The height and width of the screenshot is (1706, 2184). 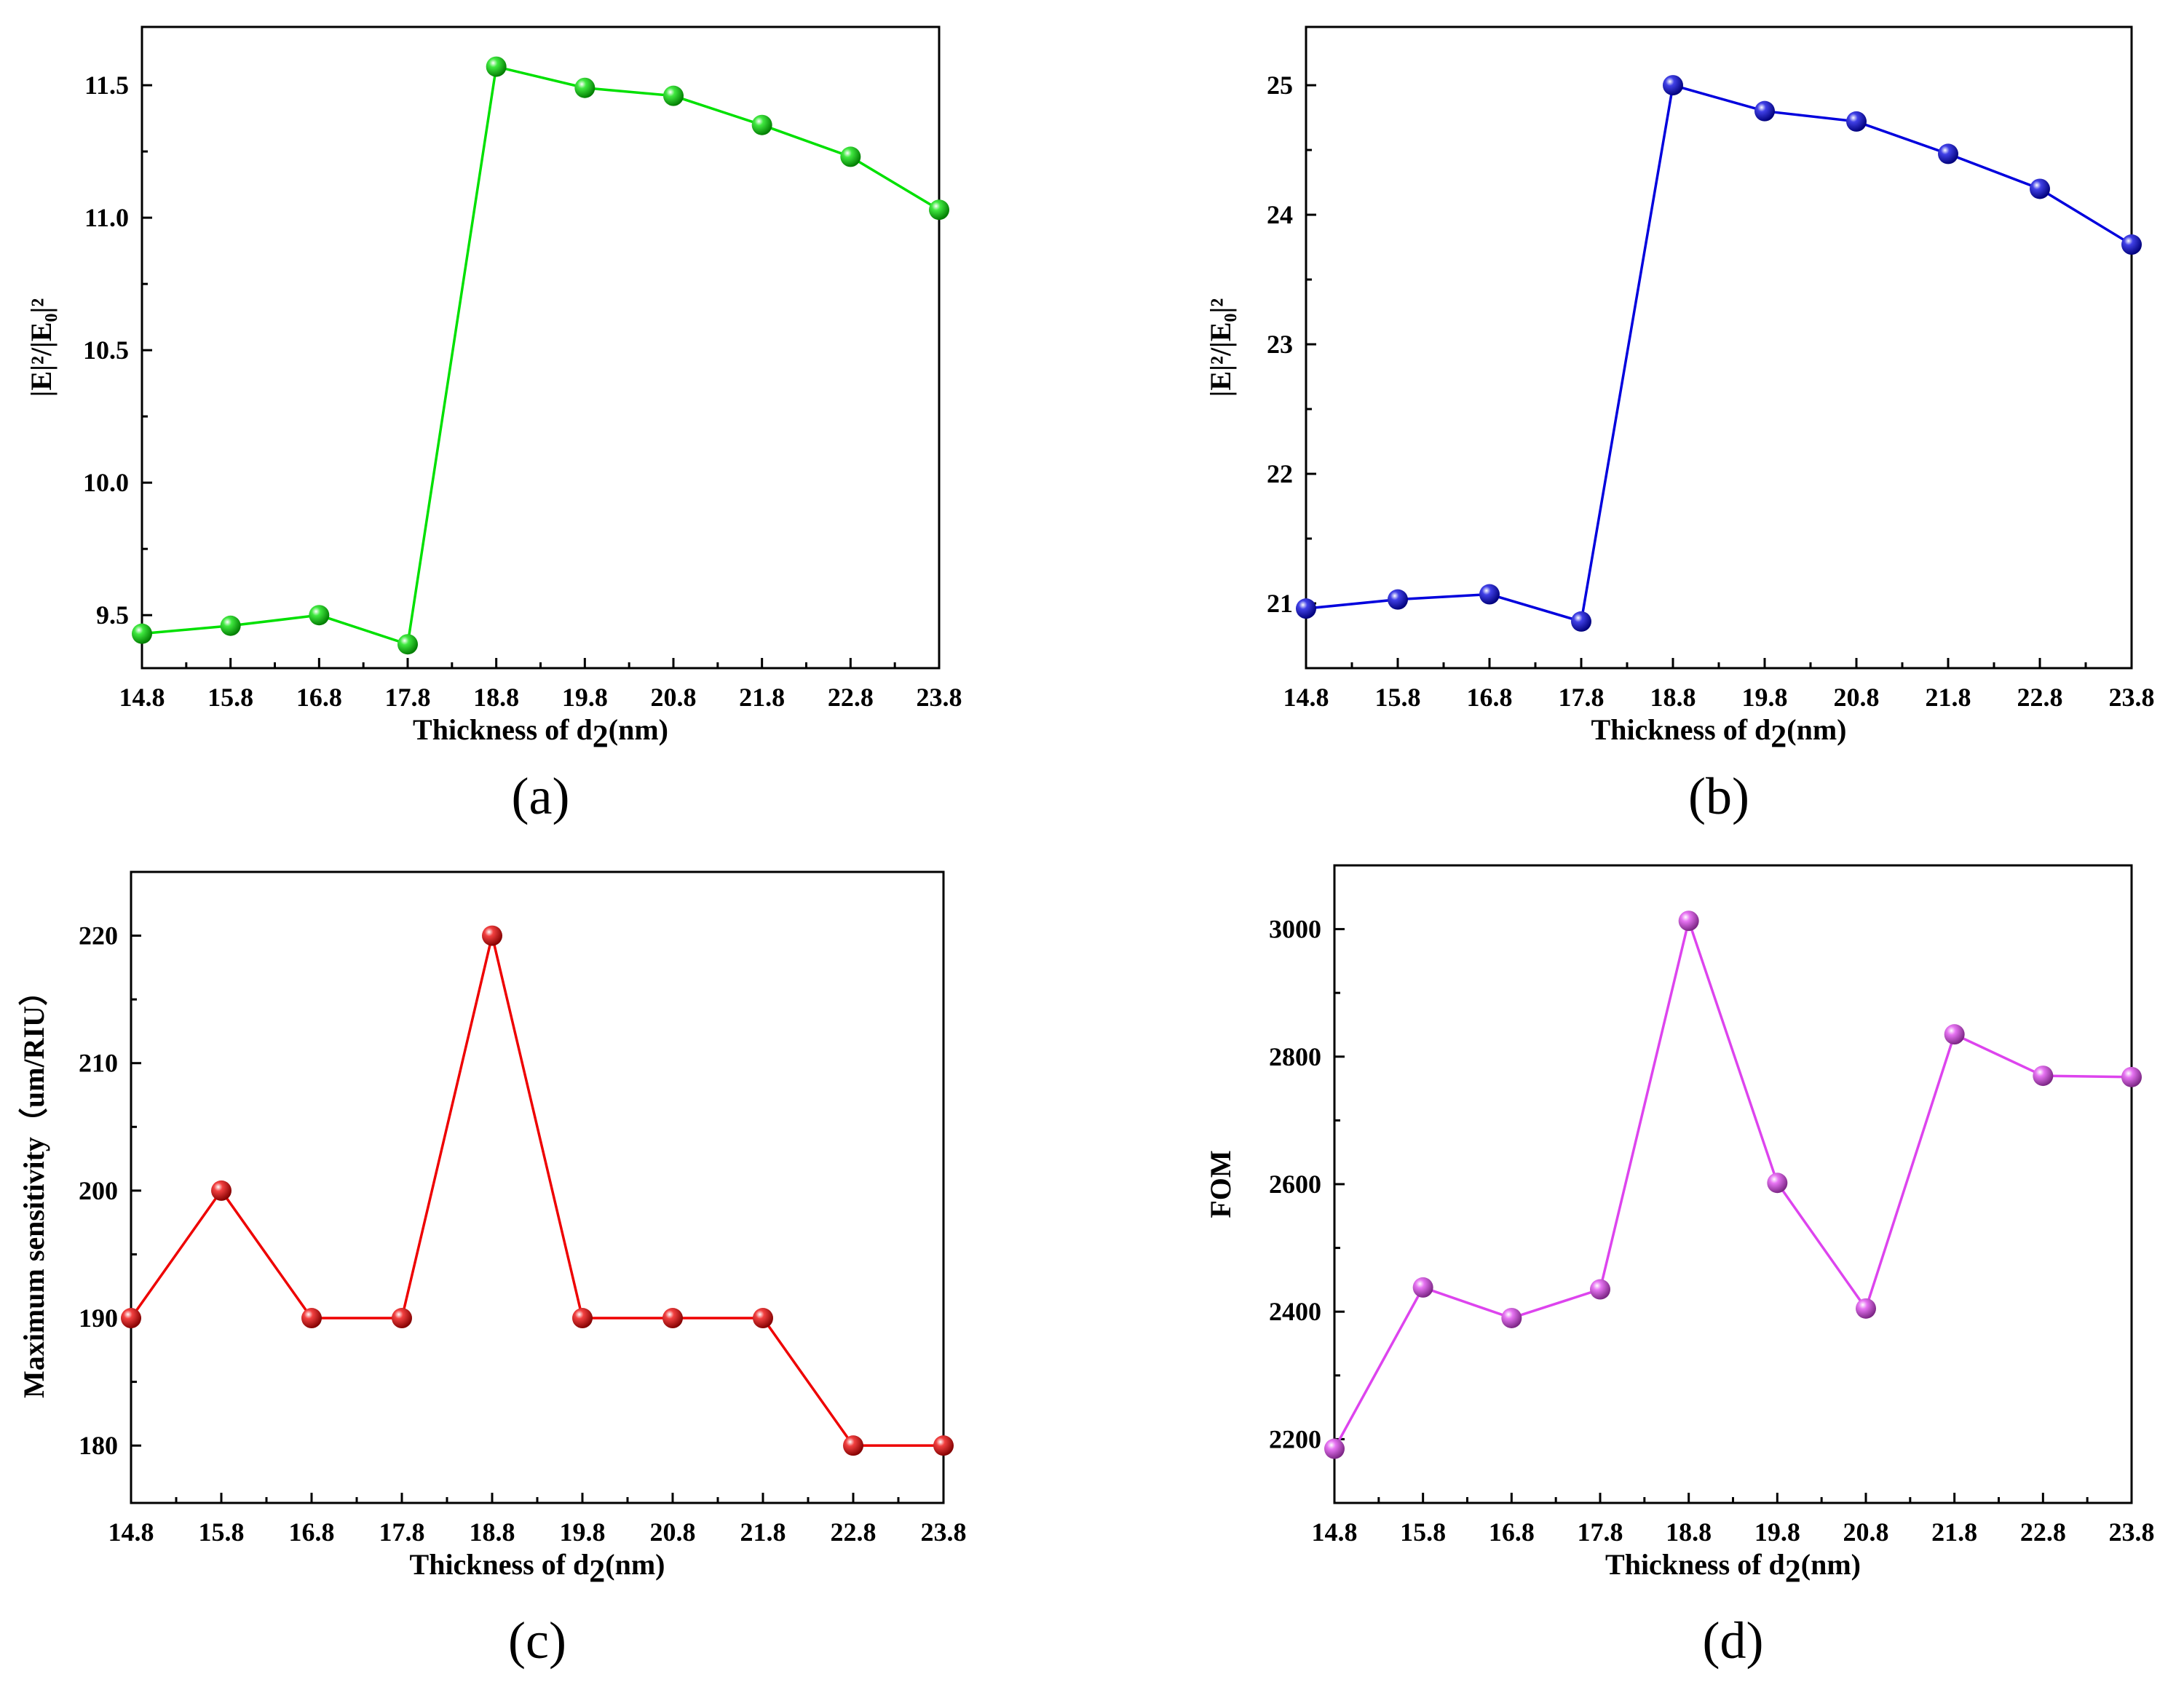 I want to click on y-tick-label: 21, so click(x=1280, y=603).